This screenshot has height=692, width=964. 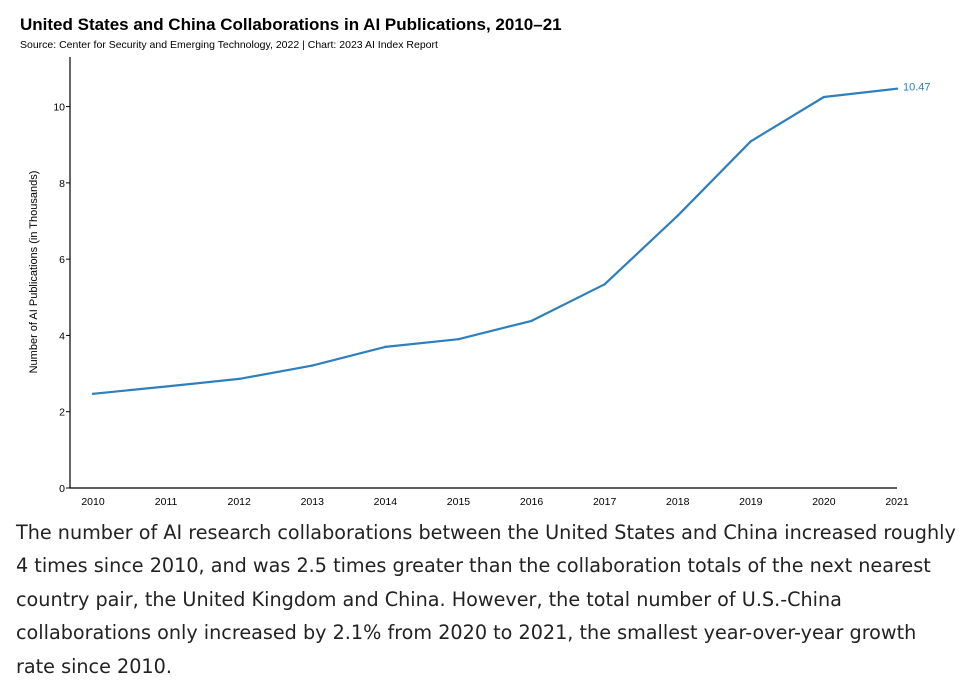 I want to click on y-tick-label: 0, so click(x=62, y=489).